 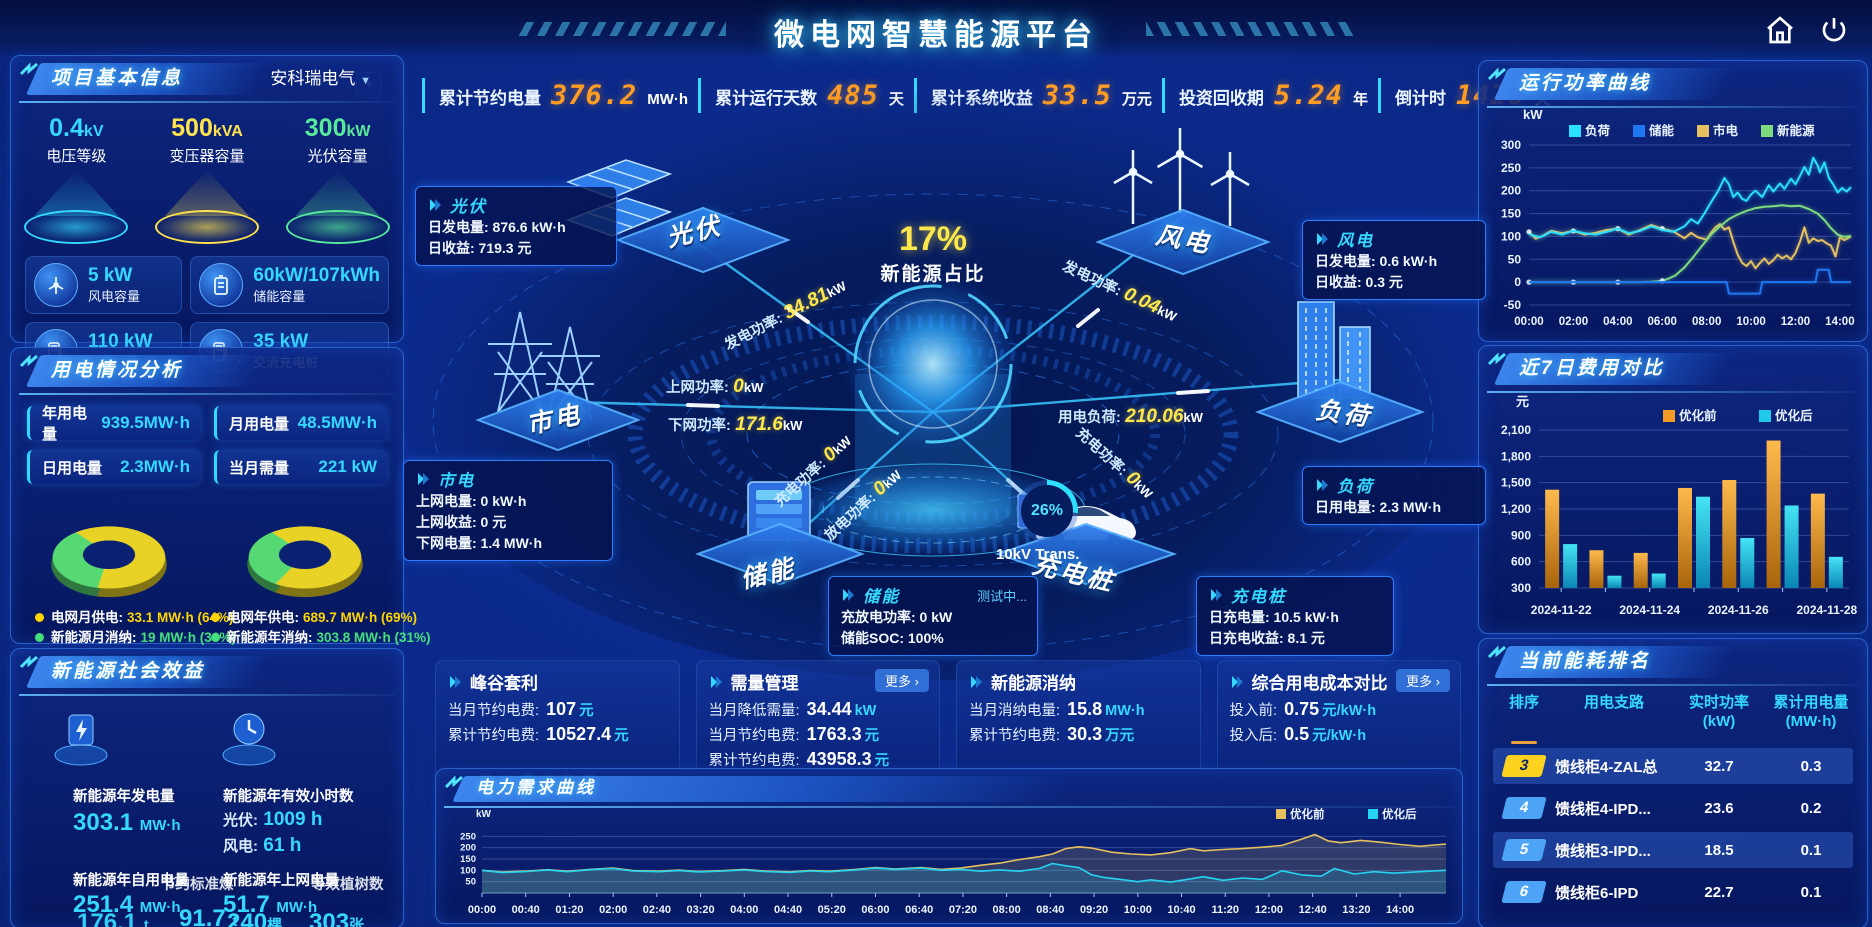 I want to click on info-box-row: 下网电量: 1.4 MW·h, so click(x=479, y=543).